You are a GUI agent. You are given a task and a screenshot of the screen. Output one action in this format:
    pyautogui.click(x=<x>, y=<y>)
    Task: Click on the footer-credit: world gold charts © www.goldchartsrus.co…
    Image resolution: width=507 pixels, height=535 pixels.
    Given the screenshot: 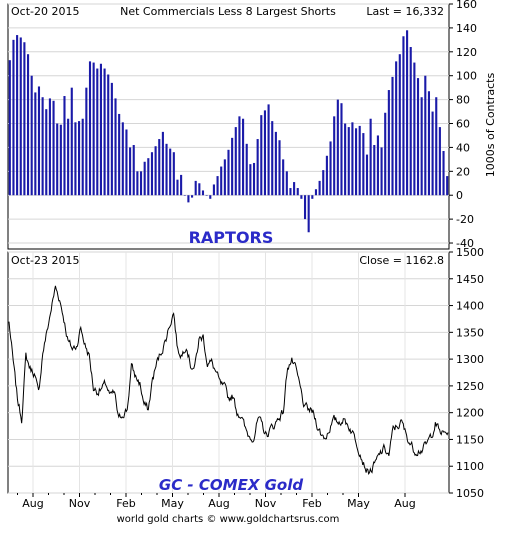 What is the action you would take?
    pyautogui.click(x=228, y=519)
    